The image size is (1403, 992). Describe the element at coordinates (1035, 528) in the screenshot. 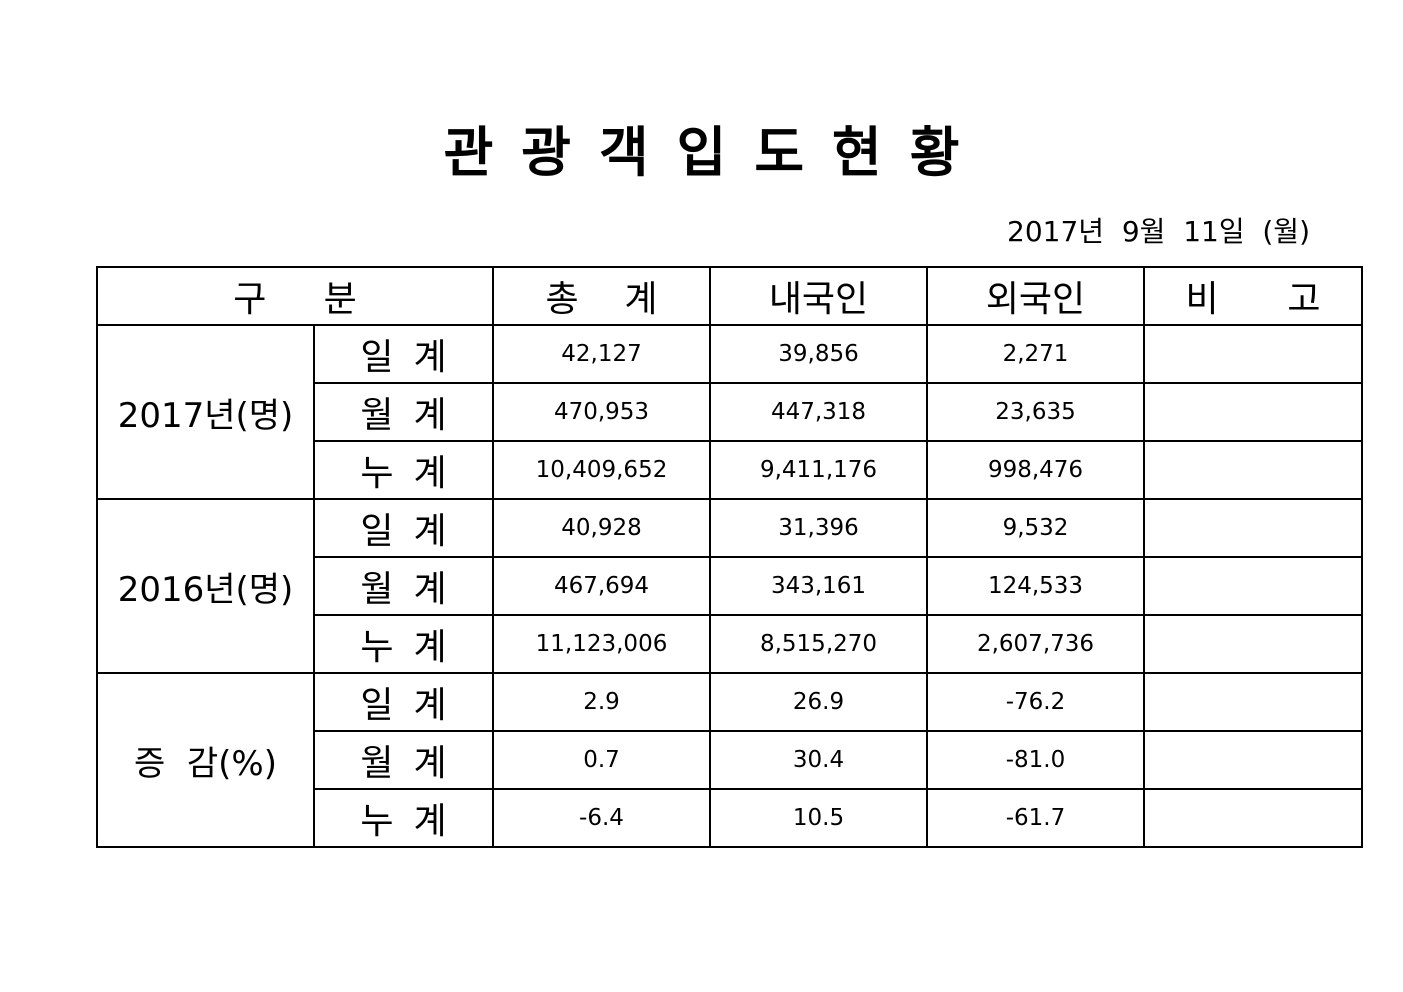

I see `cell-foreign: 9,532` at that location.